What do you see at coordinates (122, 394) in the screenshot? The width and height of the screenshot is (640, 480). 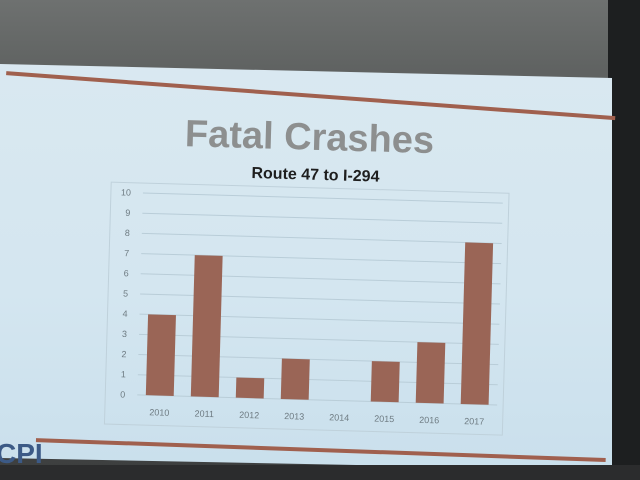 I see `y-tick-label: 0` at bounding box center [122, 394].